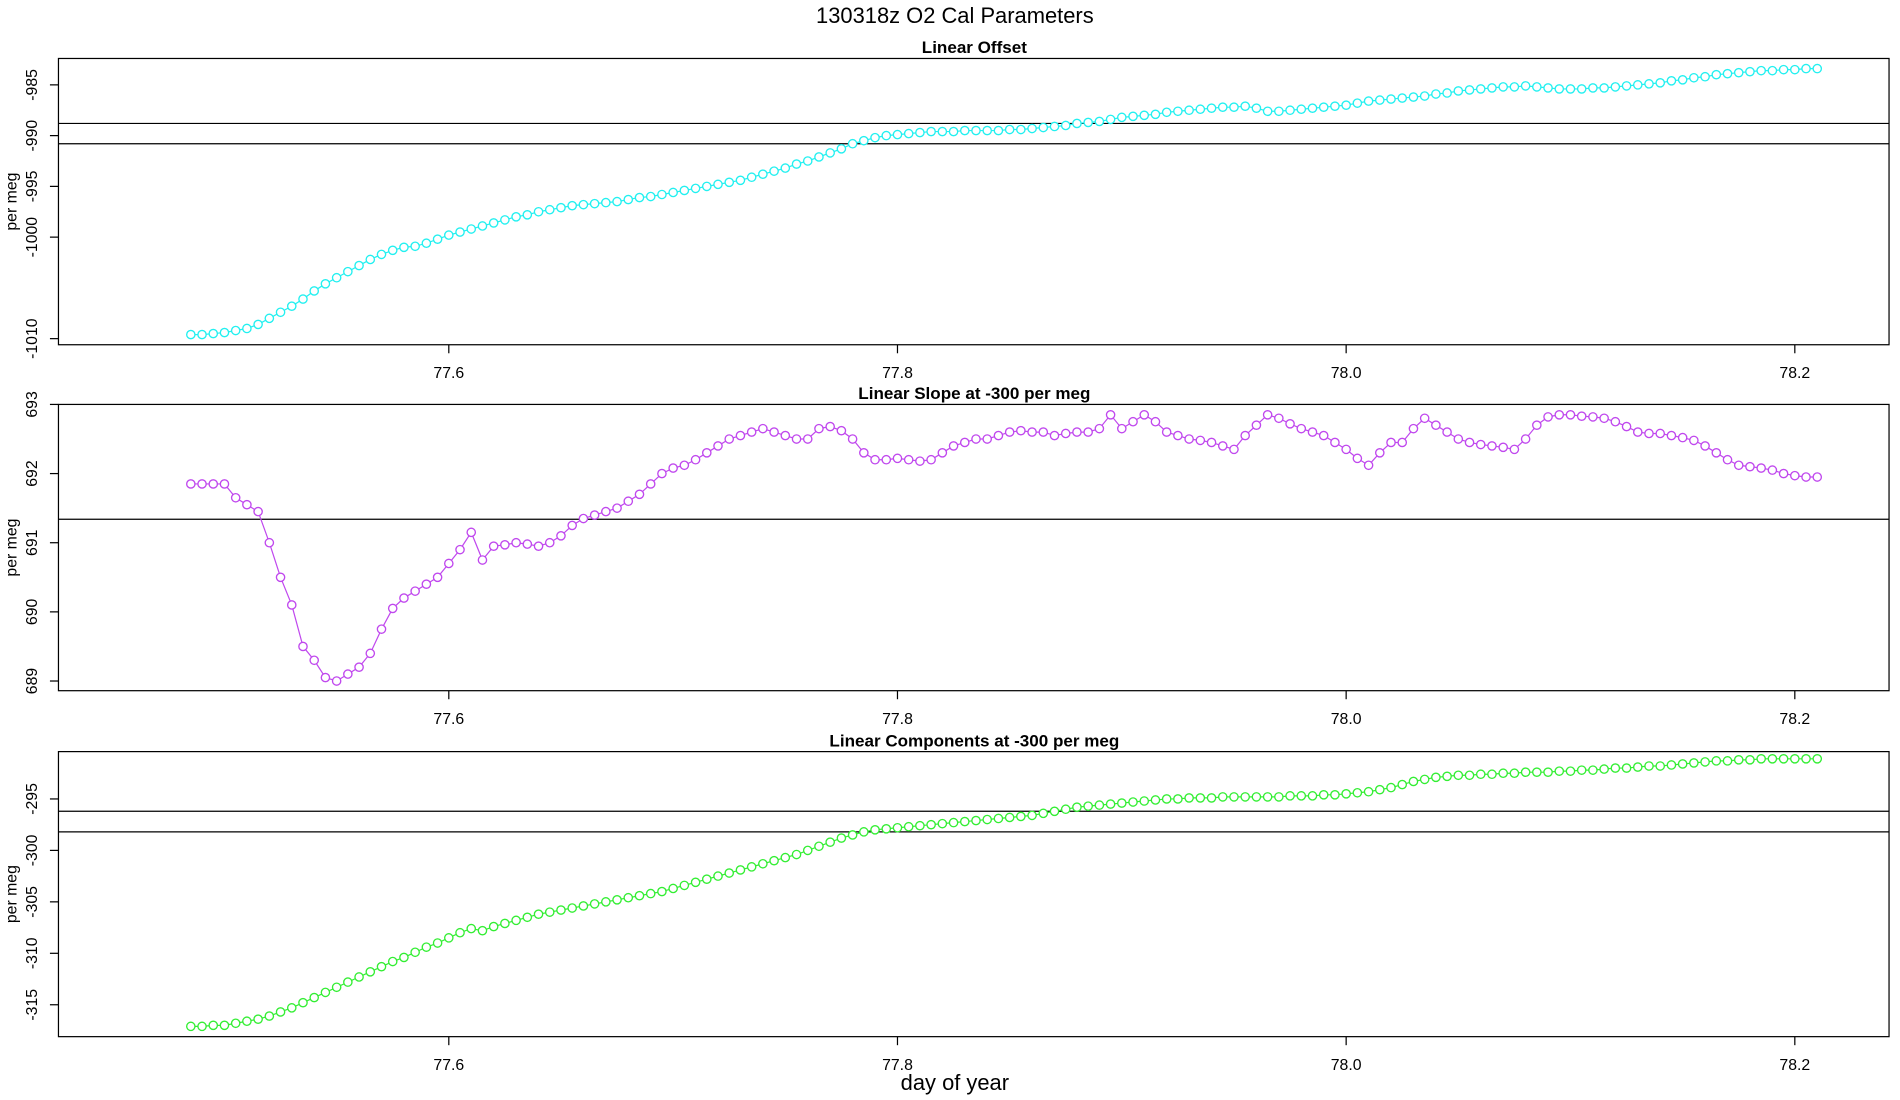  What do you see at coordinates (32, 902) in the screenshot?
I see `y-tick-label: -305` at bounding box center [32, 902].